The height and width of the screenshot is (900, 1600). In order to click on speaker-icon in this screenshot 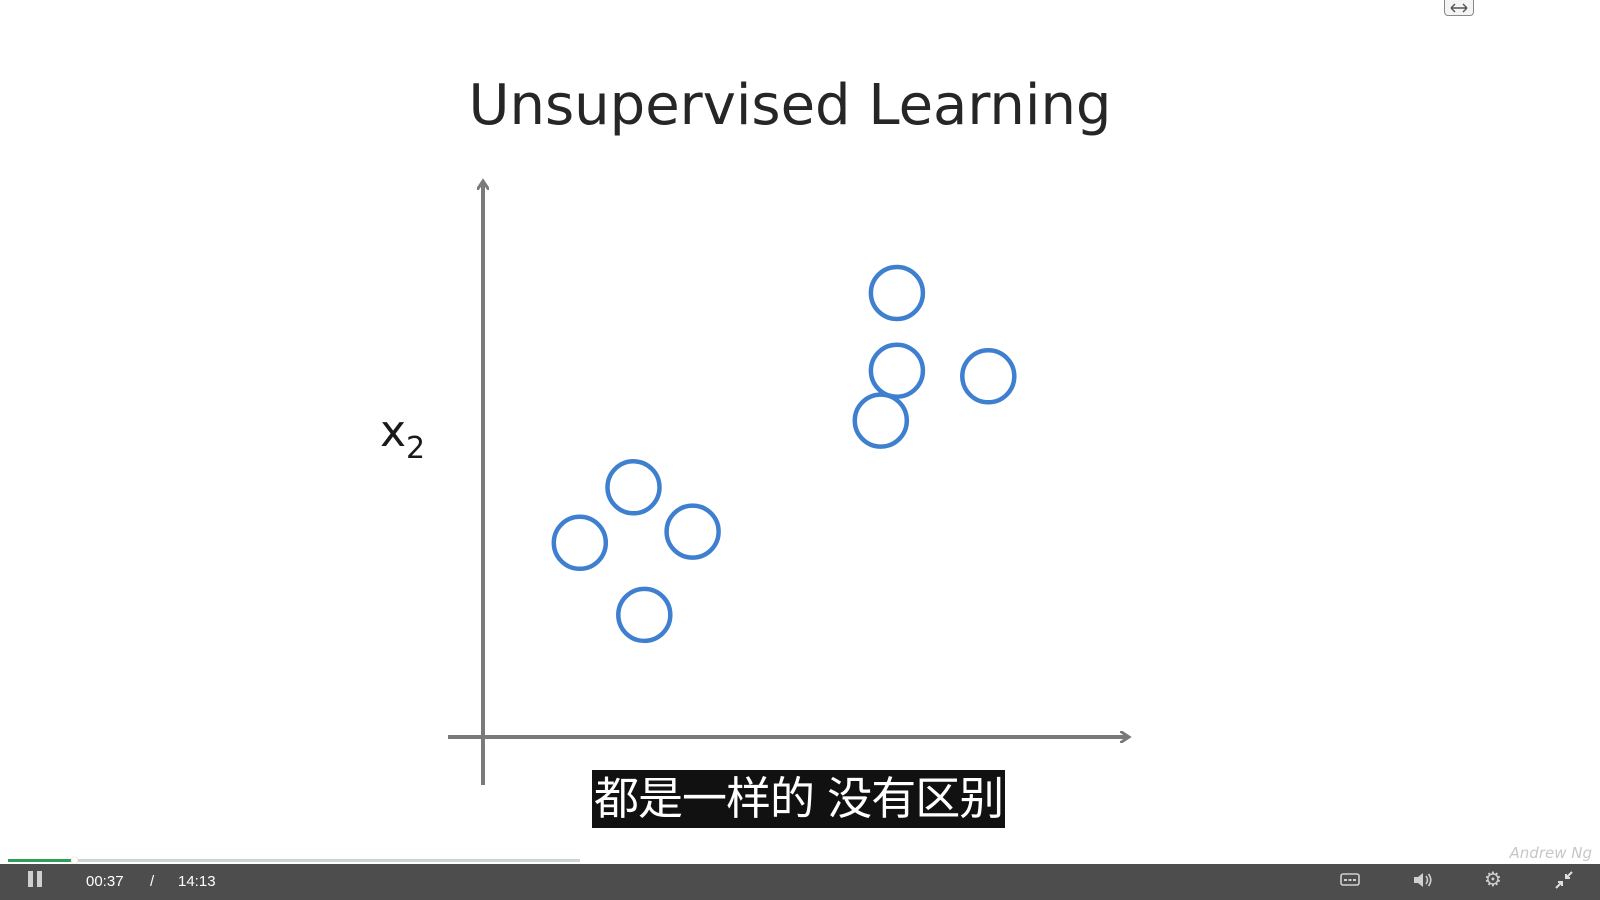, I will do `click(1423, 880)`.